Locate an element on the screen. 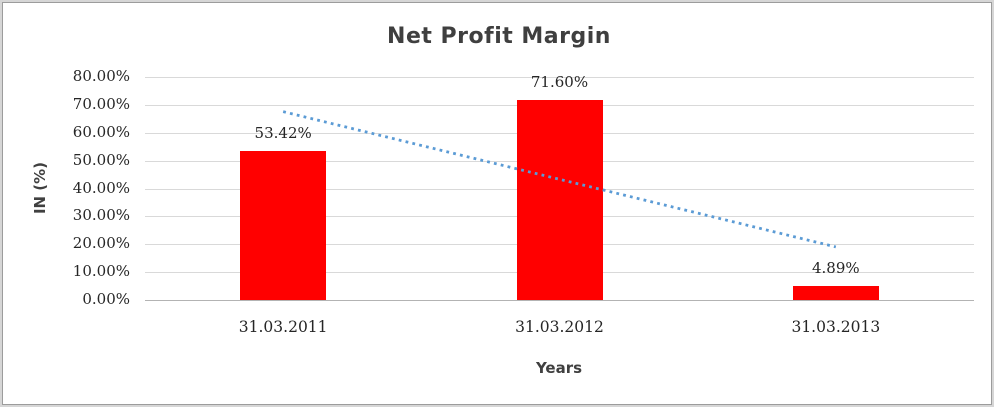 This screenshot has height=407, width=994. x-category-label: 31.03.2011 is located at coordinates (283, 327).